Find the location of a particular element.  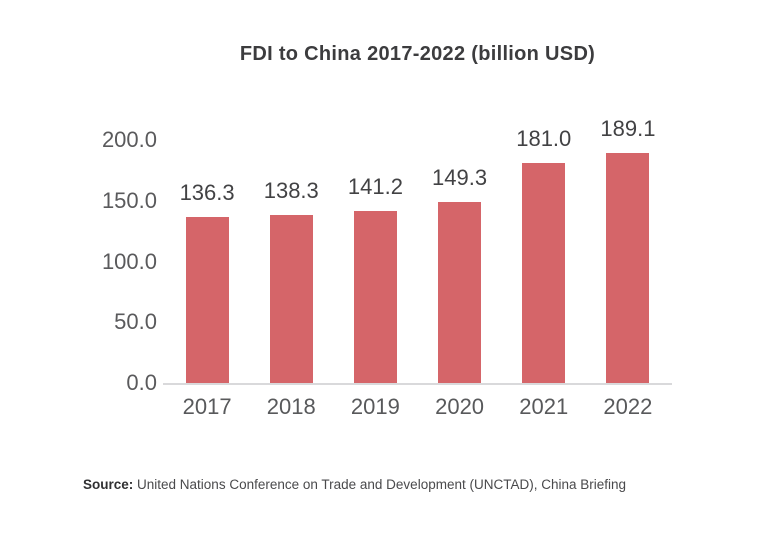

y-tick-label: 100.0 is located at coordinates (129, 261).